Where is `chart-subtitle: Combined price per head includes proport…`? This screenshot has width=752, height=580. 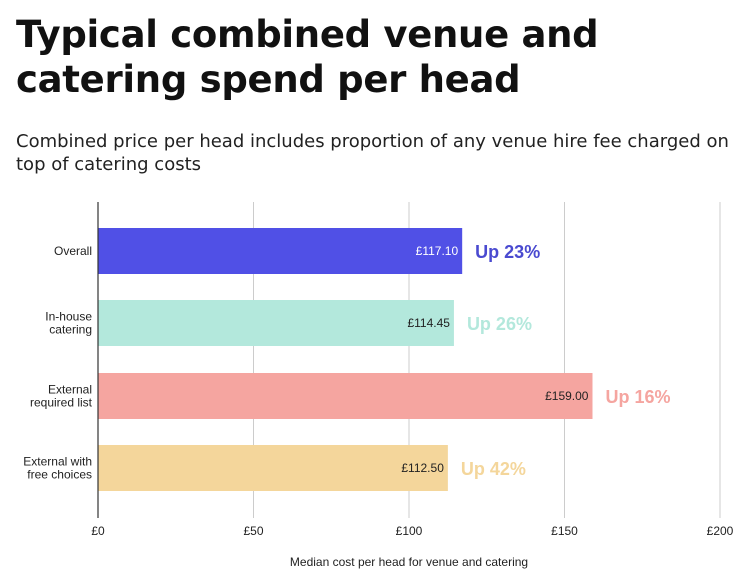 chart-subtitle: Combined price per head includes proport… is located at coordinates (372, 153).